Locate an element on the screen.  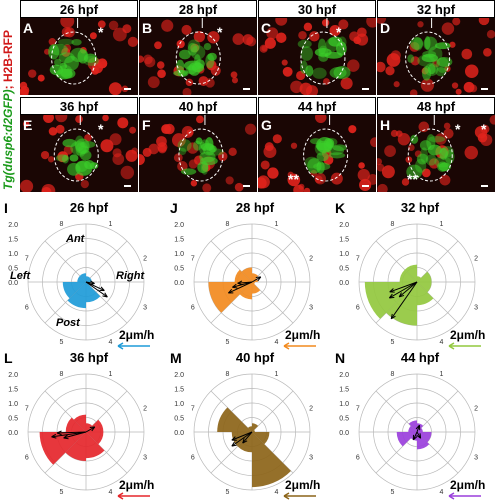
sector-label: 1 is located at coordinates (111, 374).